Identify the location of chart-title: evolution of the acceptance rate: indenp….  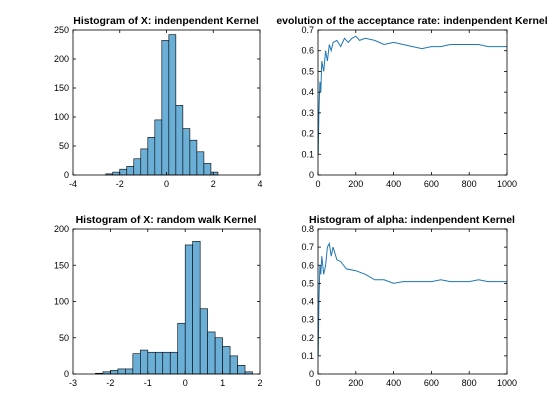
(411, 21).